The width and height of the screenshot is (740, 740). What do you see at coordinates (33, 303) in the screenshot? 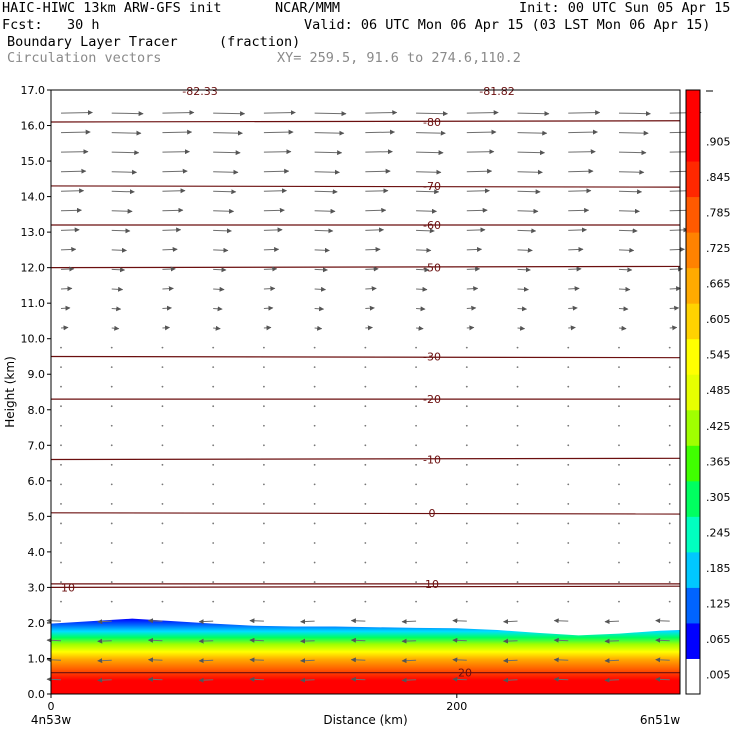
I see `y-tick-label: 11.0` at bounding box center [33, 303].